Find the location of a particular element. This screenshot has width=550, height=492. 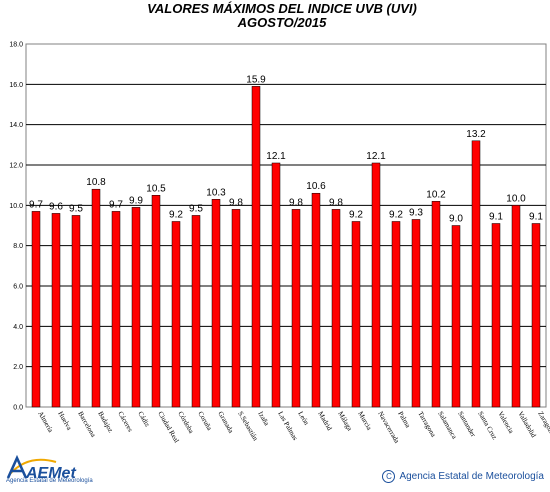

data-label: 10.5 is located at coordinates (156, 188).